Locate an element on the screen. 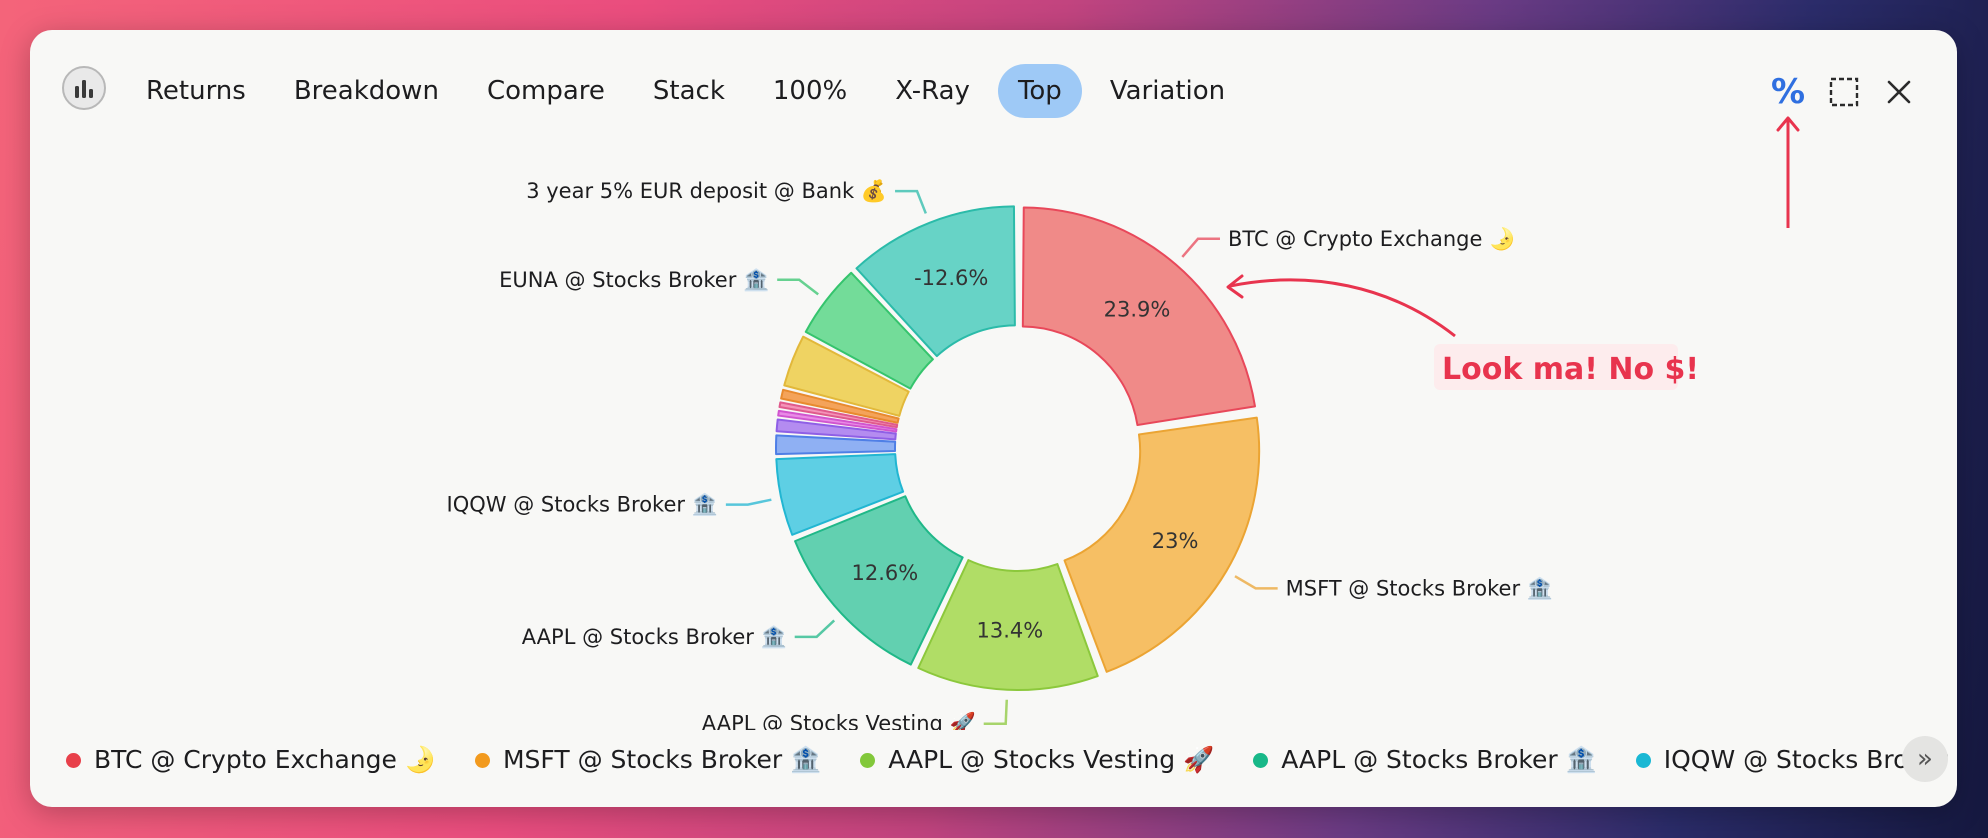 This screenshot has height=838, width=1988. tab-stack: Stack is located at coordinates (688, 91).